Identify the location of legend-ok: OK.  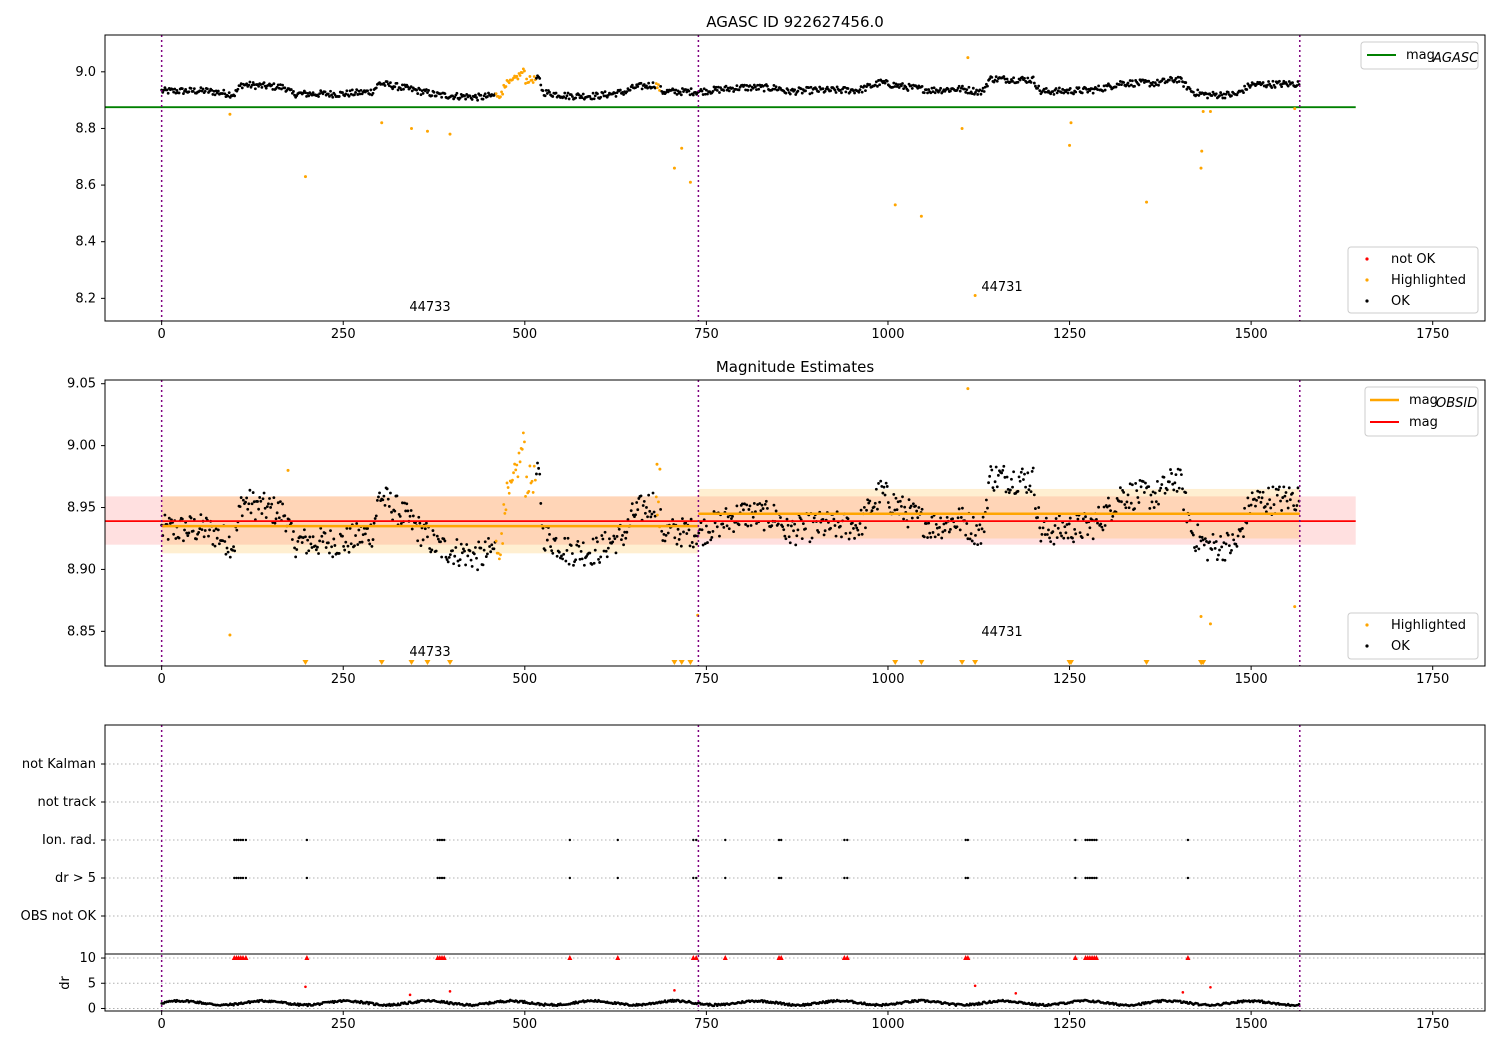
(1400, 301).